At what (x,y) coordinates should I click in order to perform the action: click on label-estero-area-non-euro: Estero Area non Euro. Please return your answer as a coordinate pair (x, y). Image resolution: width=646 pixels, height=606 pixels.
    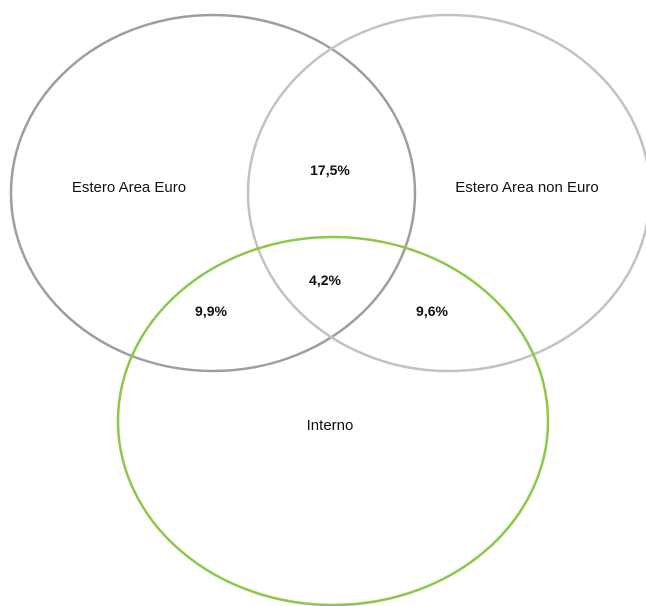
    Looking at the image, I should click on (526, 187).